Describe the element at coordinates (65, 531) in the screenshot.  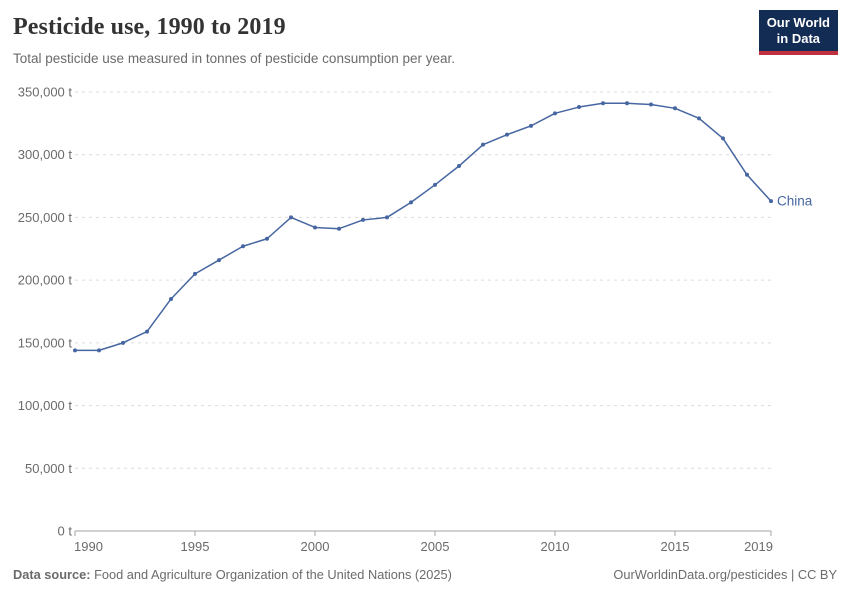
I see `y-axis-label: 0 t` at that location.